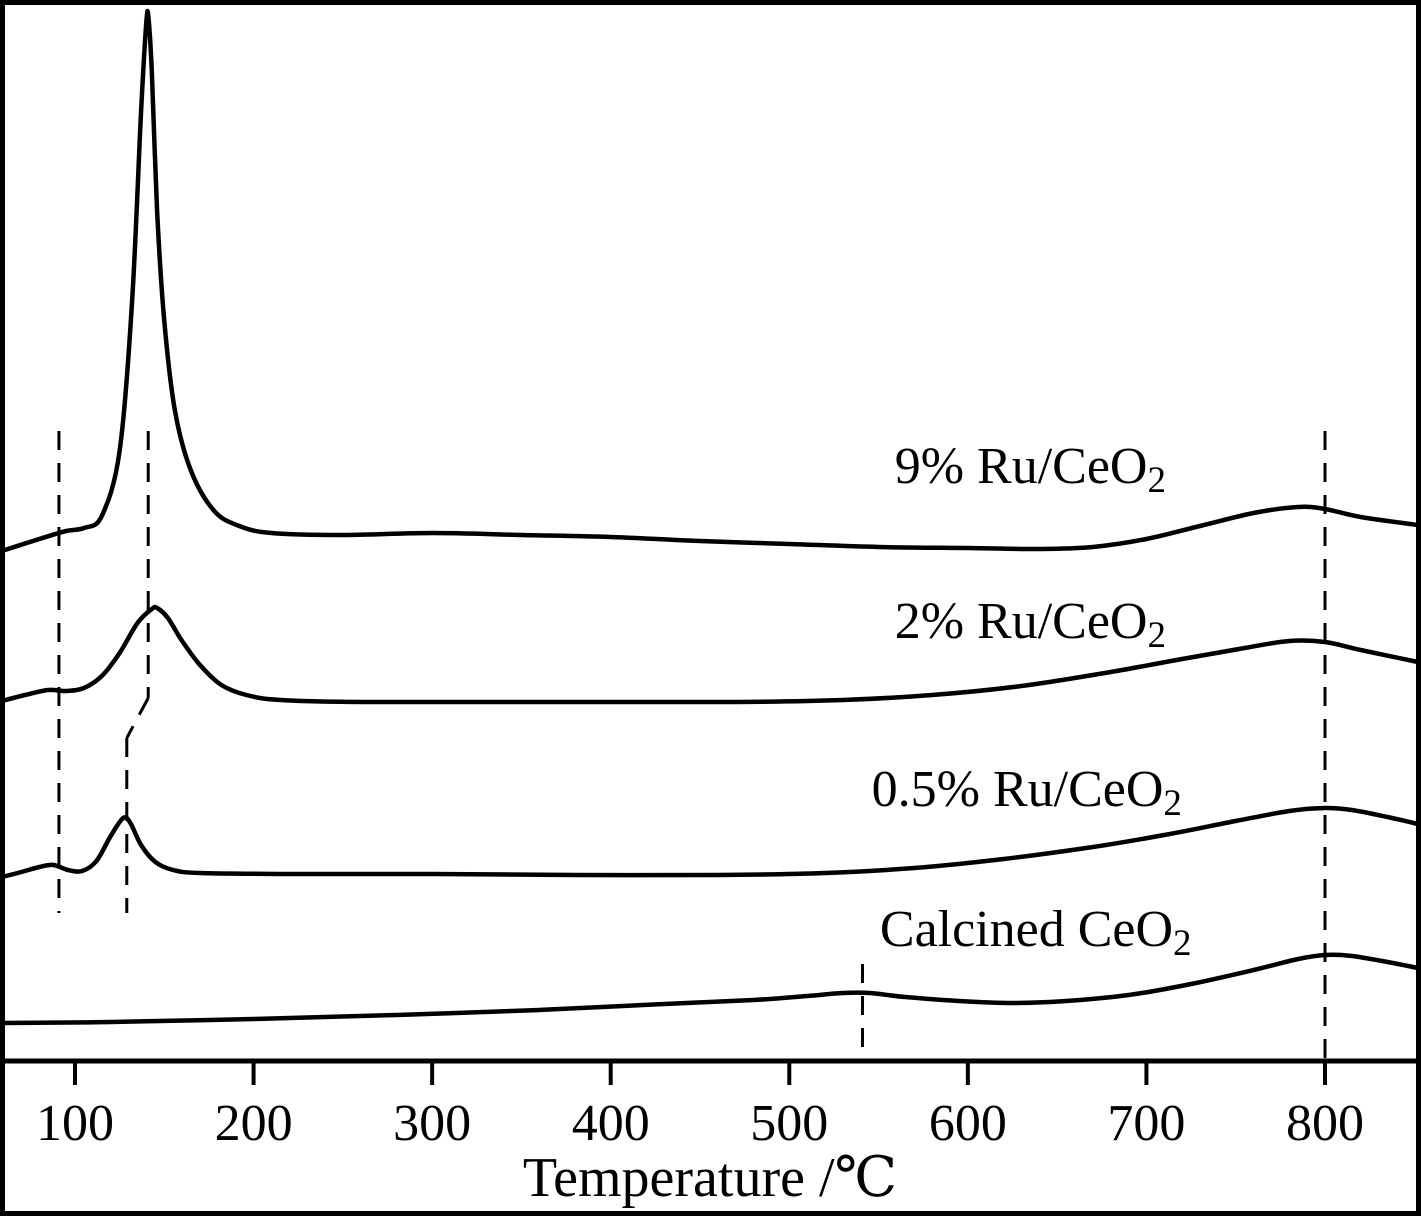  What do you see at coordinates (1030, 469) in the screenshot?
I see `series-label-9-ru-ceo2: 9% Ru/CeO2` at bounding box center [1030, 469].